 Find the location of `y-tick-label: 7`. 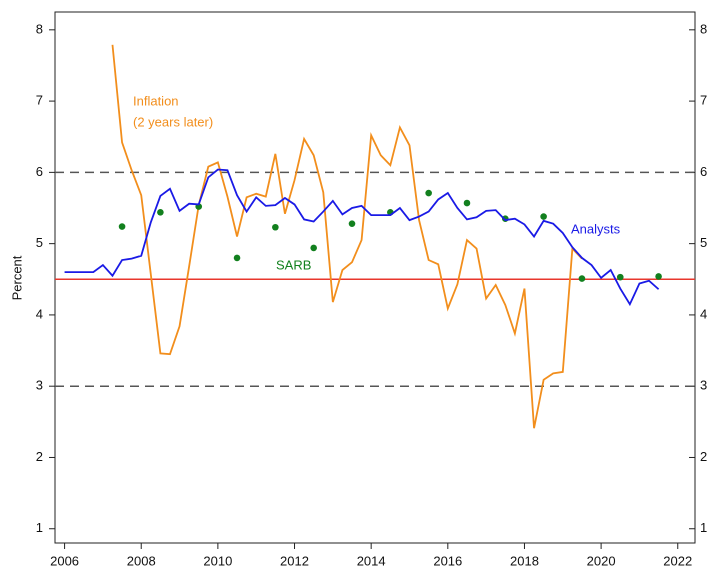

y-tick-label: 7 is located at coordinates (39, 100).